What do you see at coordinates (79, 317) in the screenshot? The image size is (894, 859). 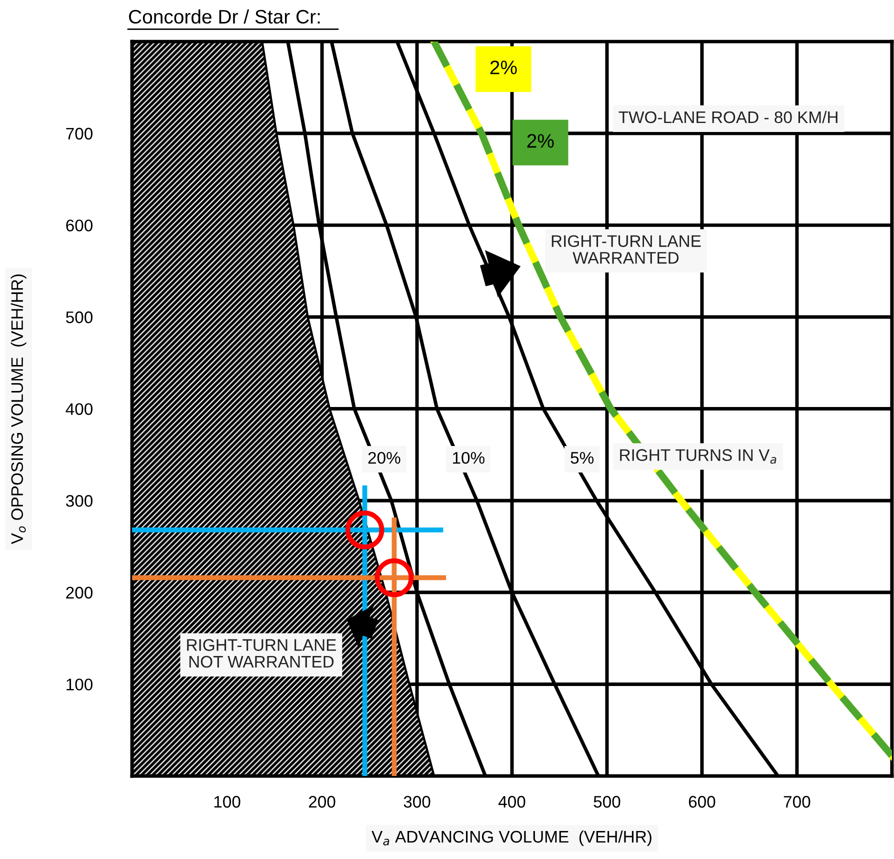 I see `y-tick-label: 500` at bounding box center [79, 317].